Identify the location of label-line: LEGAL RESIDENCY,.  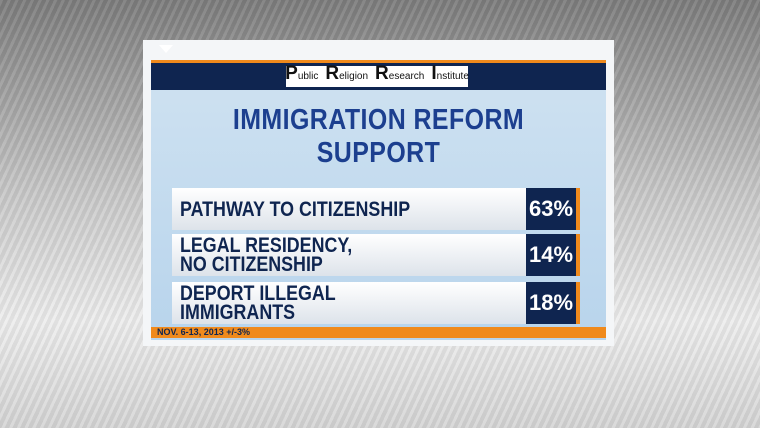
(266, 245).